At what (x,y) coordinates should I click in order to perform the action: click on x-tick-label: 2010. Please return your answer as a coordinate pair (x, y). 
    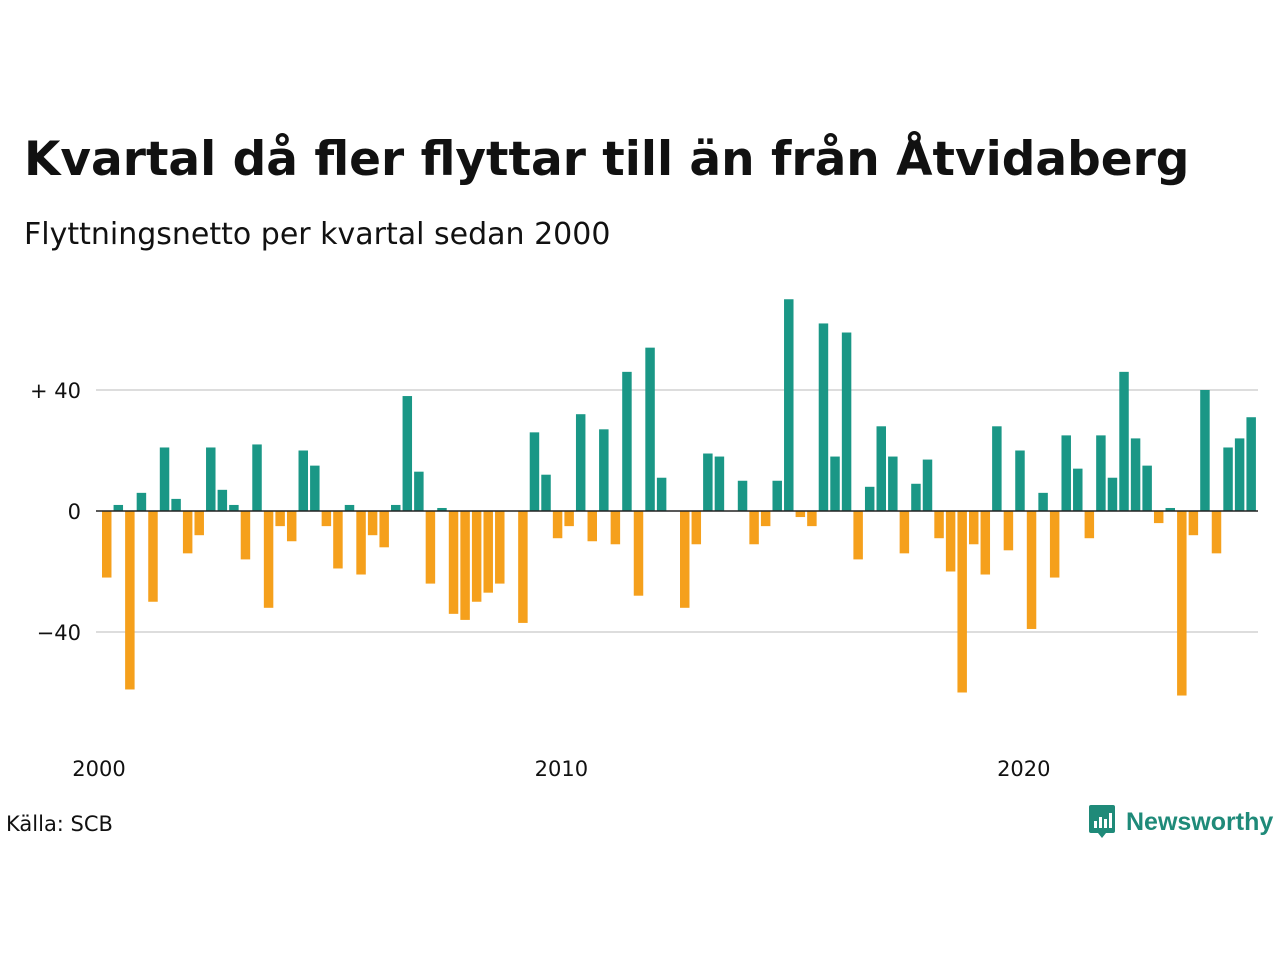
    Looking at the image, I should click on (561, 769).